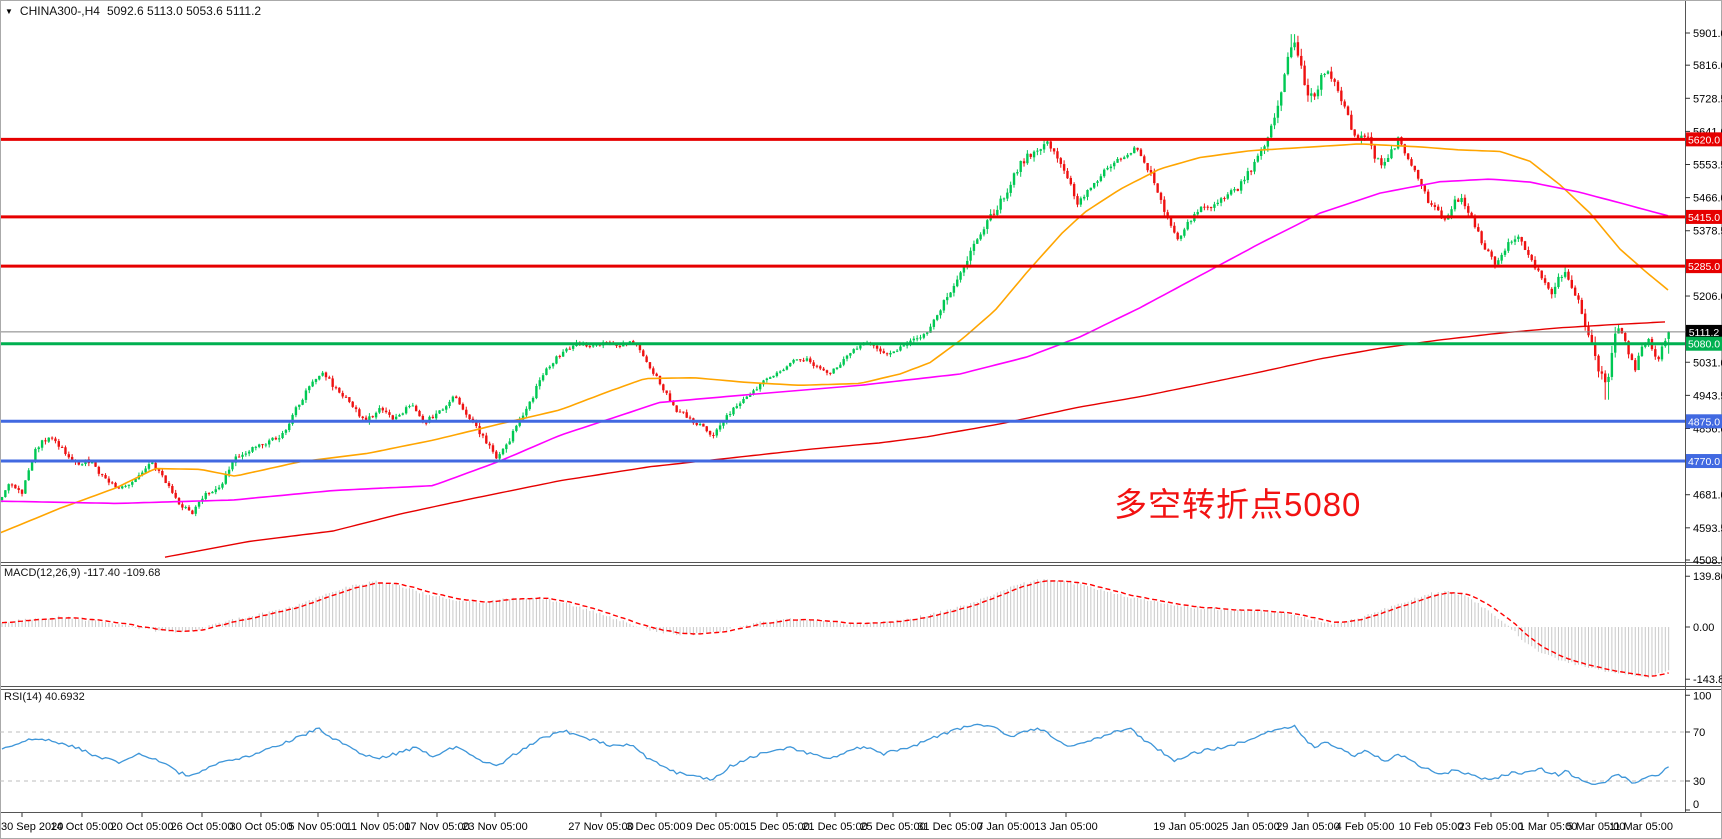  Describe the element at coordinates (1238, 504) in the screenshot. I see `annotation-text: 多空转折点5080` at that location.